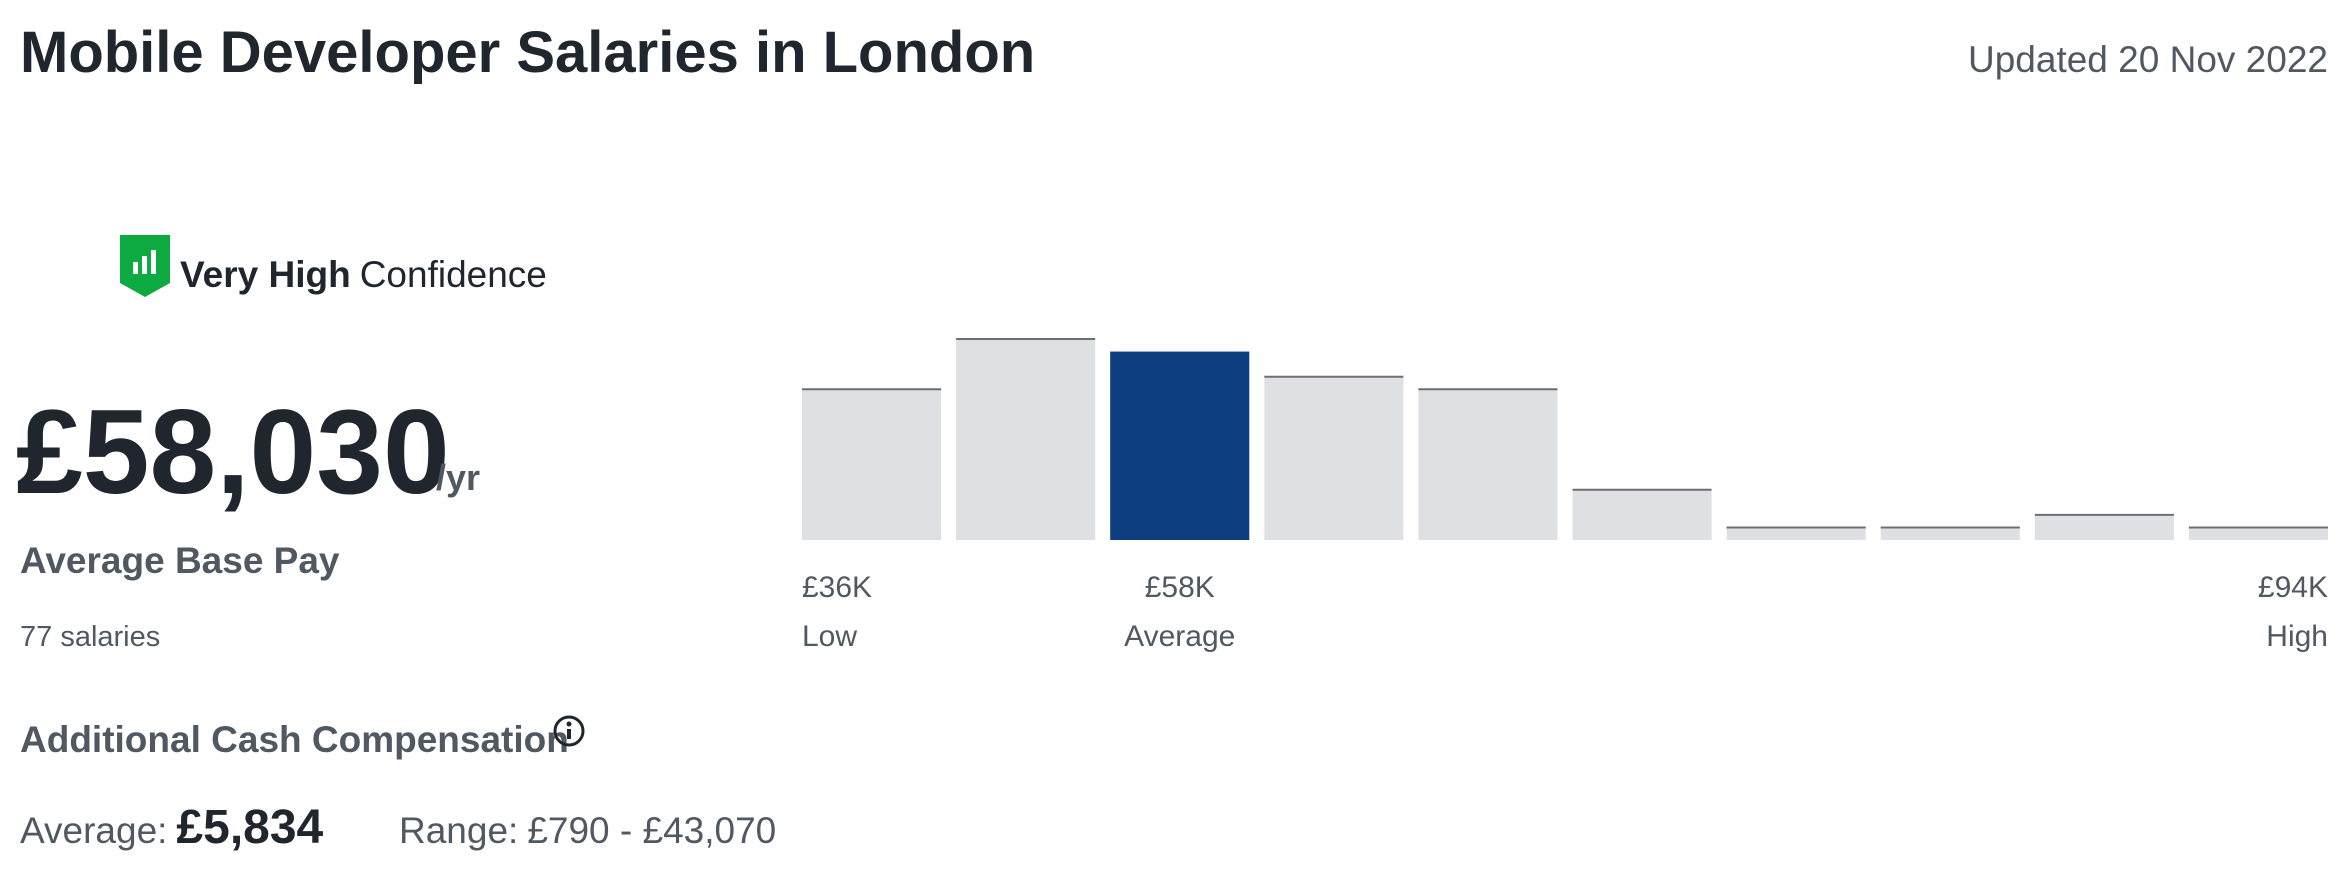  Describe the element at coordinates (2297, 636) in the screenshot. I see `histogram-label: High` at that location.